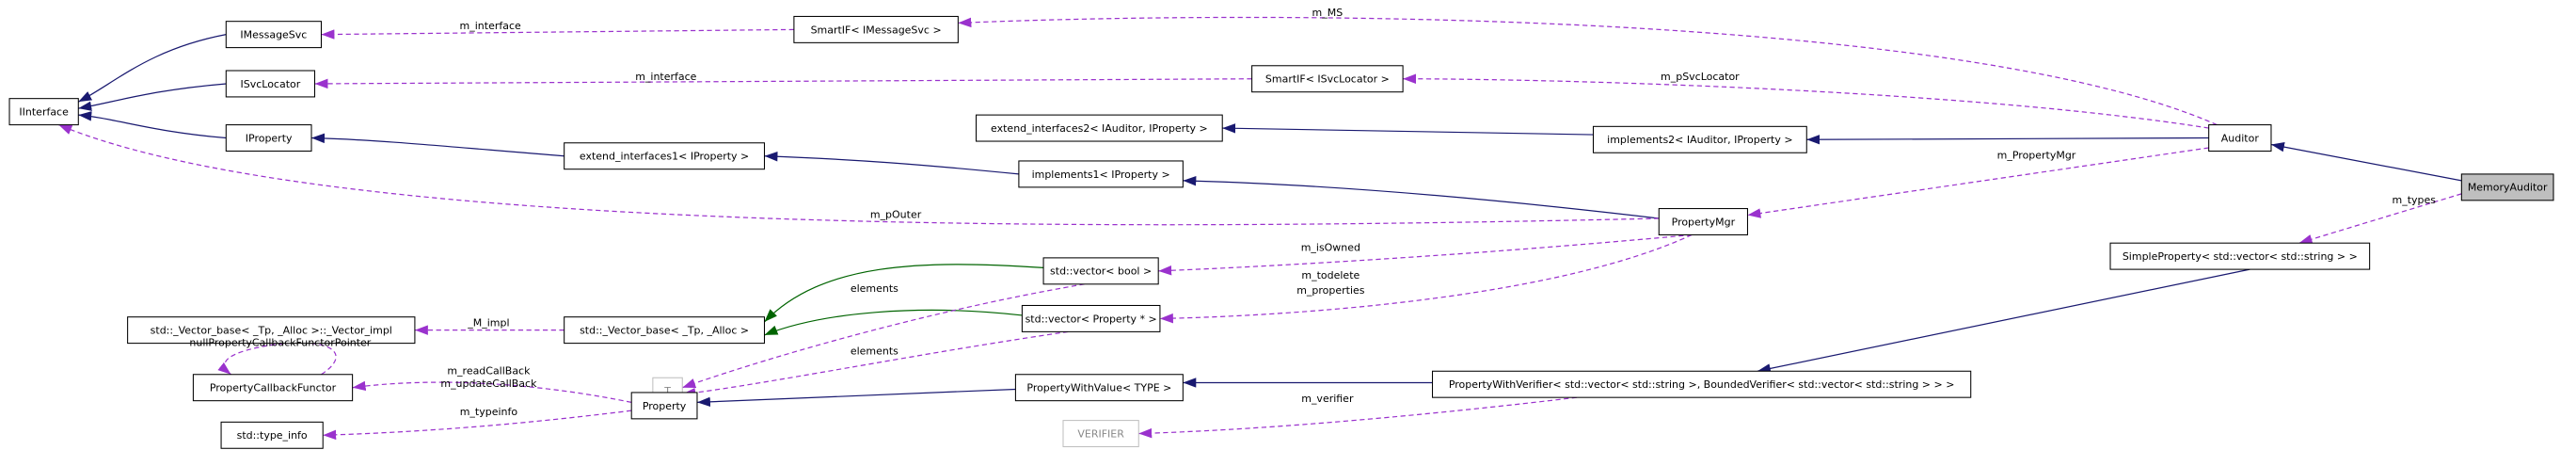 Image resolution: width=2576 pixels, height=450 pixels. What do you see at coordinates (1330, 290) in the screenshot?
I see `edge-label: m_properties` at bounding box center [1330, 290].